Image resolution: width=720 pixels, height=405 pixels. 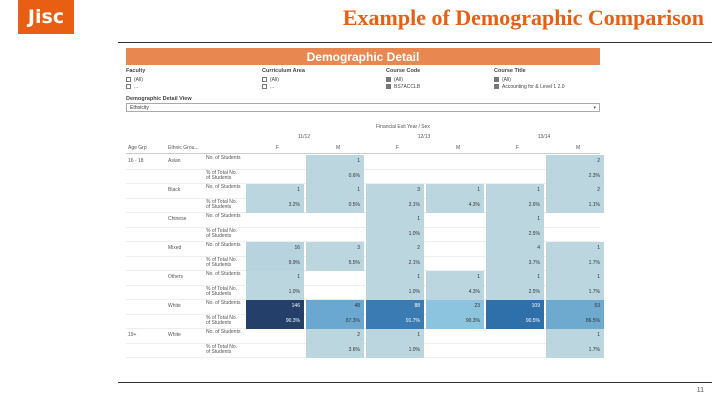 I want to click on table-cell: 3.2%, so click(x=275, y=205).